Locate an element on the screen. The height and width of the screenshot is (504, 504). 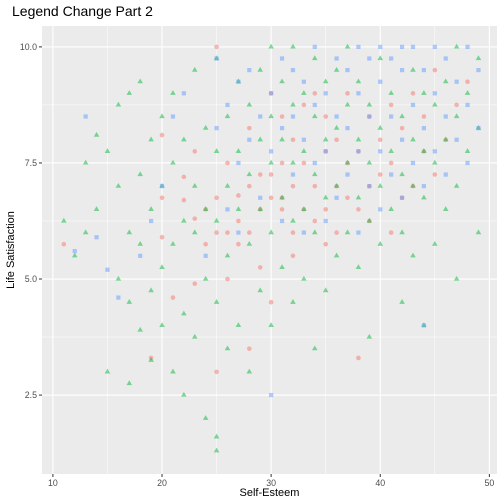
x-tick-label: 50 is located at coordinates (489, 483).